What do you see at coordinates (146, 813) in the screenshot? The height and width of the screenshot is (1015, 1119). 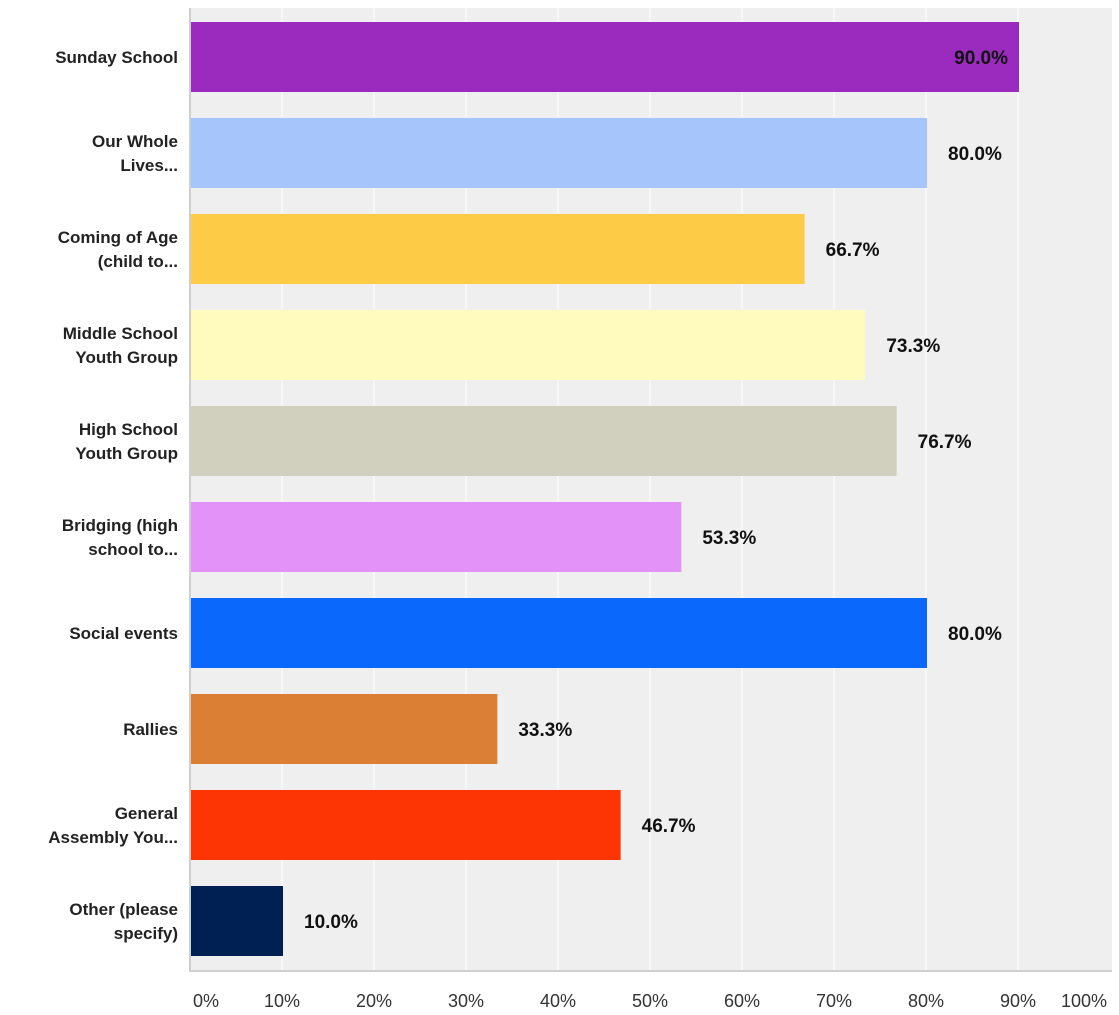 I see `category-label: General` at bounding box center [146, 813].